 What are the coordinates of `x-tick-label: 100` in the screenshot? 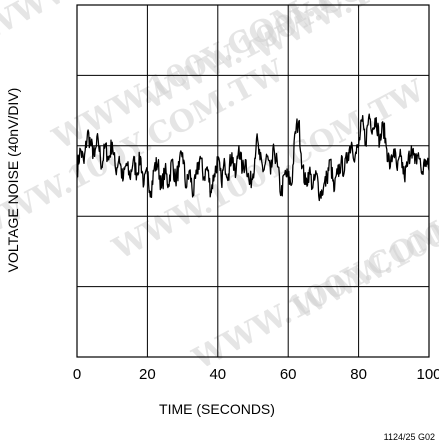 It's located at (427, 374).